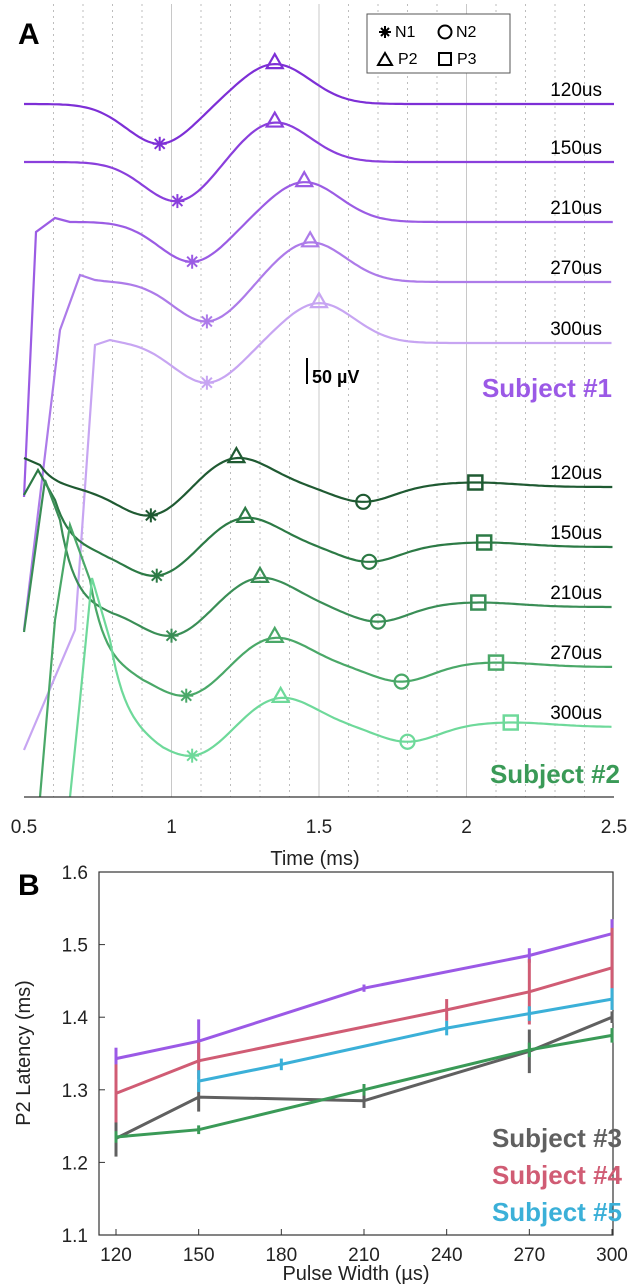  What do you see at coordinates (614, 827) in the screenshot?
I see `x-tick-label: 2.5` at bounding box center [614, 827].